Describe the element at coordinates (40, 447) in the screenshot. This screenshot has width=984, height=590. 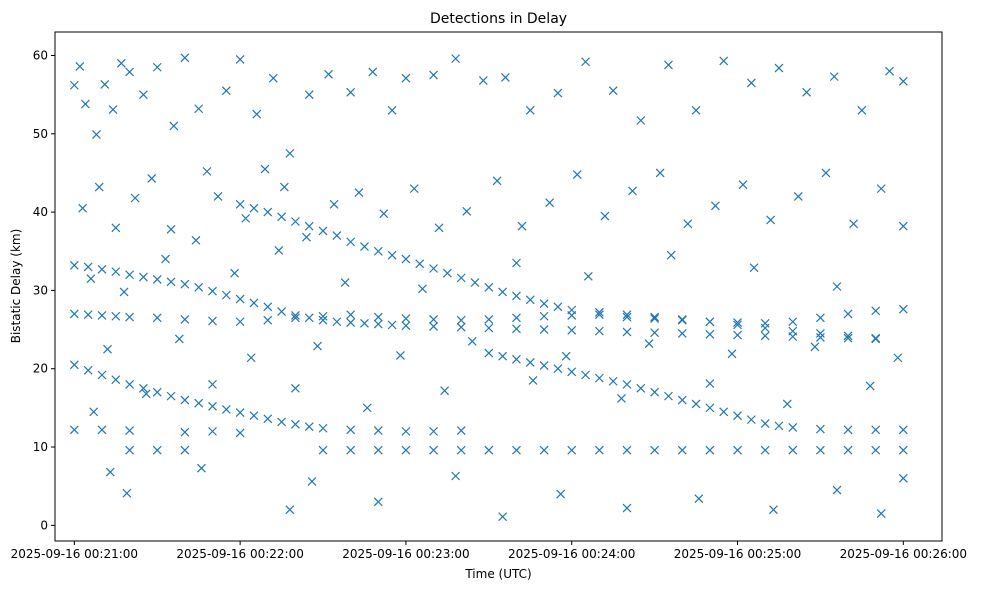
I see `y-tick-label-1: 10` at that location.